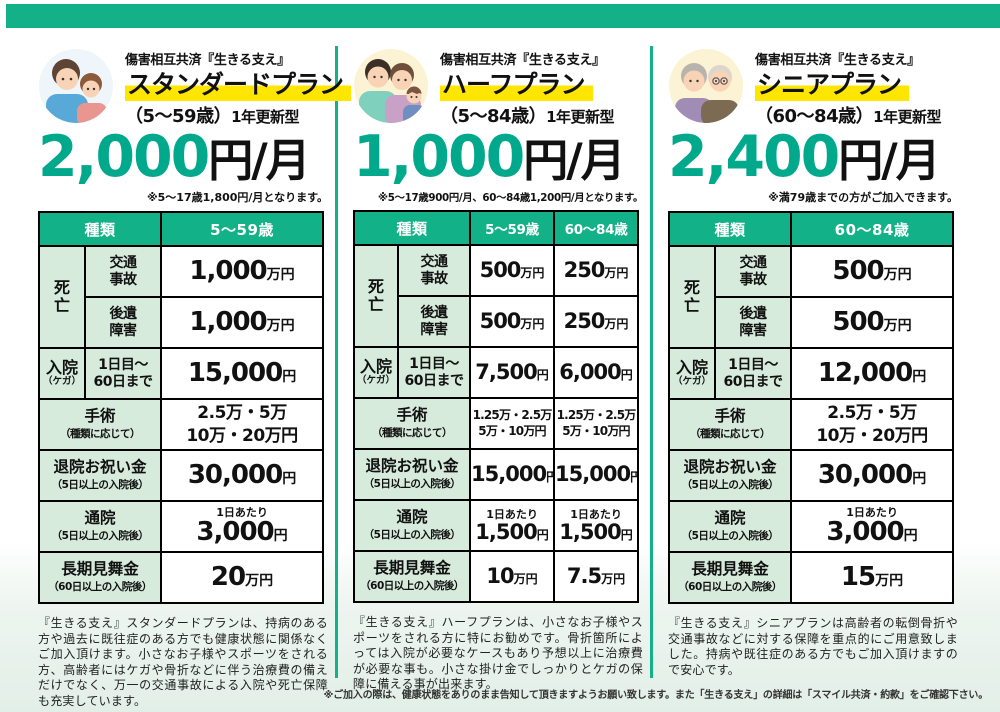 The width and height of the screenshot is (1000, 712). I want to click on benefit-label-note: （60日以上の入院後）, so click(412, 585).